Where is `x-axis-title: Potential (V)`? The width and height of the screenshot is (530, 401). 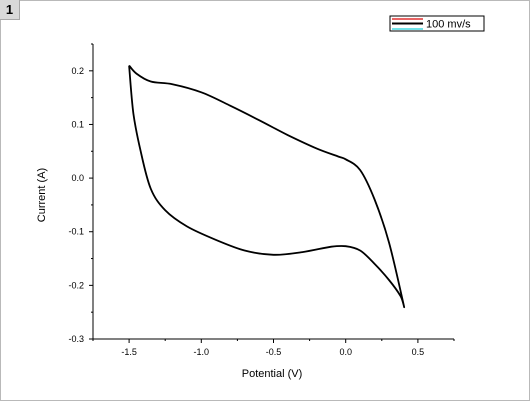 x-axis-title: Potential (V) is located at coordinates (272, 374).